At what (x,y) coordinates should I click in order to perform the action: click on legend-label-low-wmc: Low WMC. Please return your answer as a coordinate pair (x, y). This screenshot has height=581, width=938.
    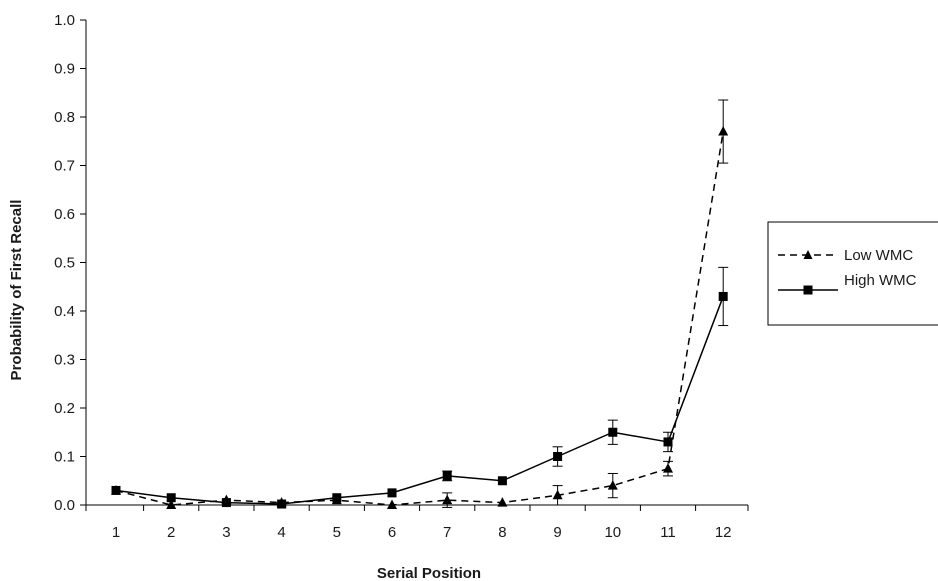
    Looking at the image, I should click on (878, 255).